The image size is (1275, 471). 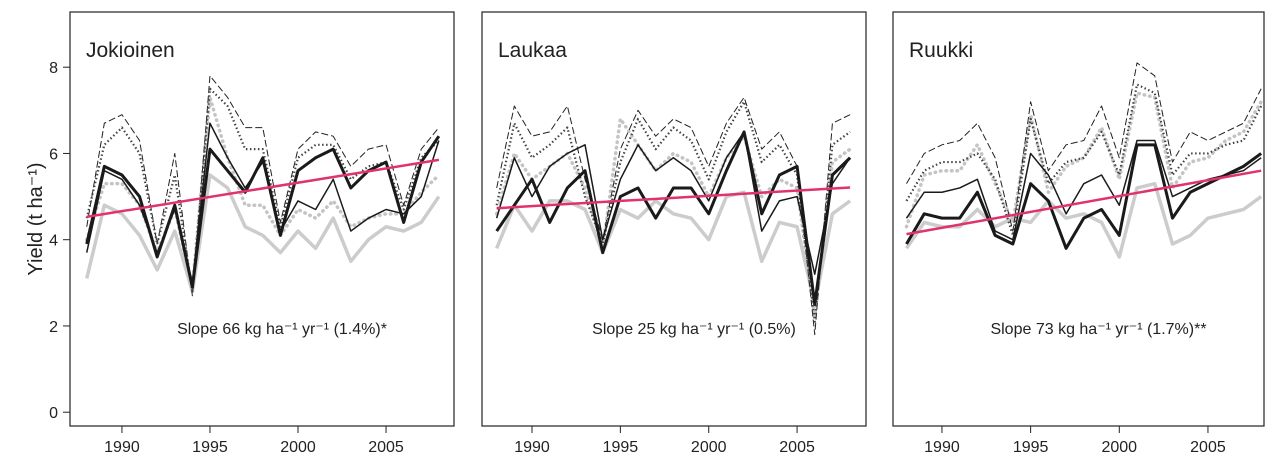 What do you see at coordinates (53, 241) in the screenshot?
I see `y-tick-label: 4` at bounding box center [53, 241].